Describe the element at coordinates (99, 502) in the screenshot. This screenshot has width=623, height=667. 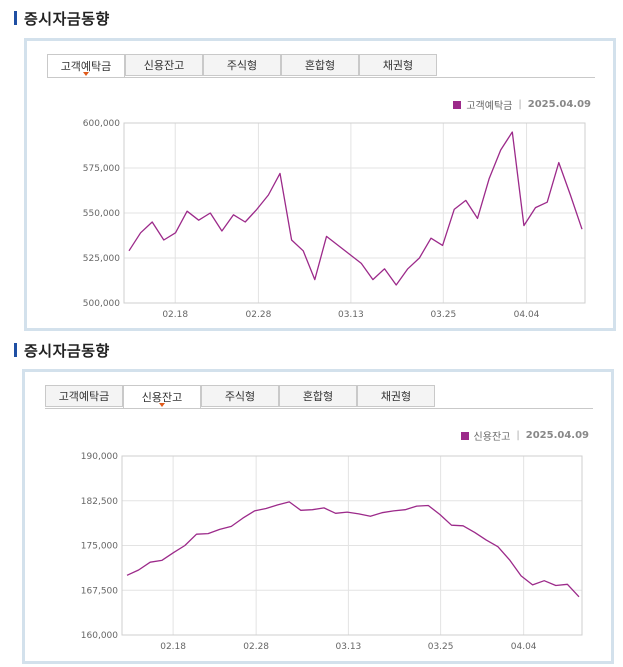
I see `y-tick-label: 182,500` at that location.